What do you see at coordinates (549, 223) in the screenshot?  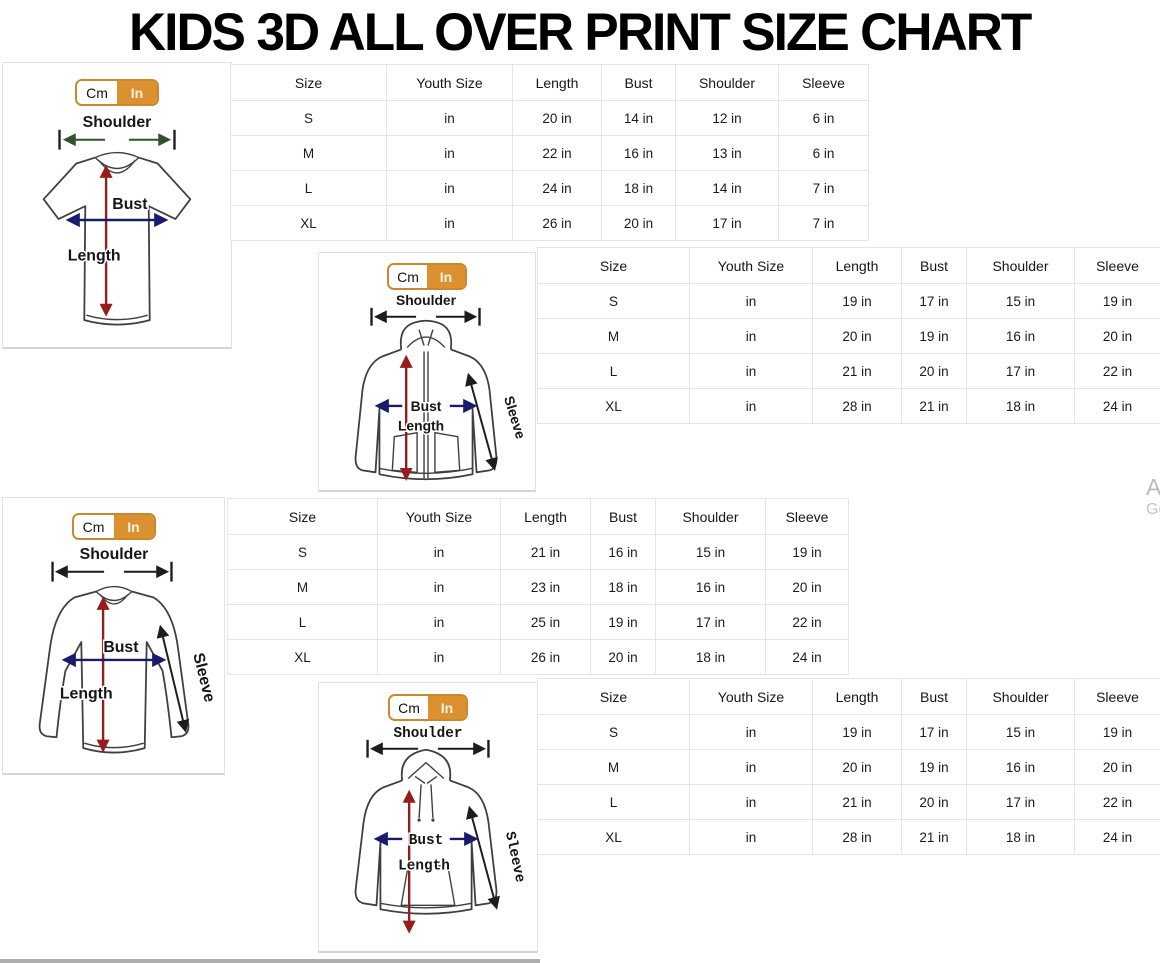 I see `table-row: XL in 26 in 20 in 17 in 7 in` at bounding box center [549, 223].